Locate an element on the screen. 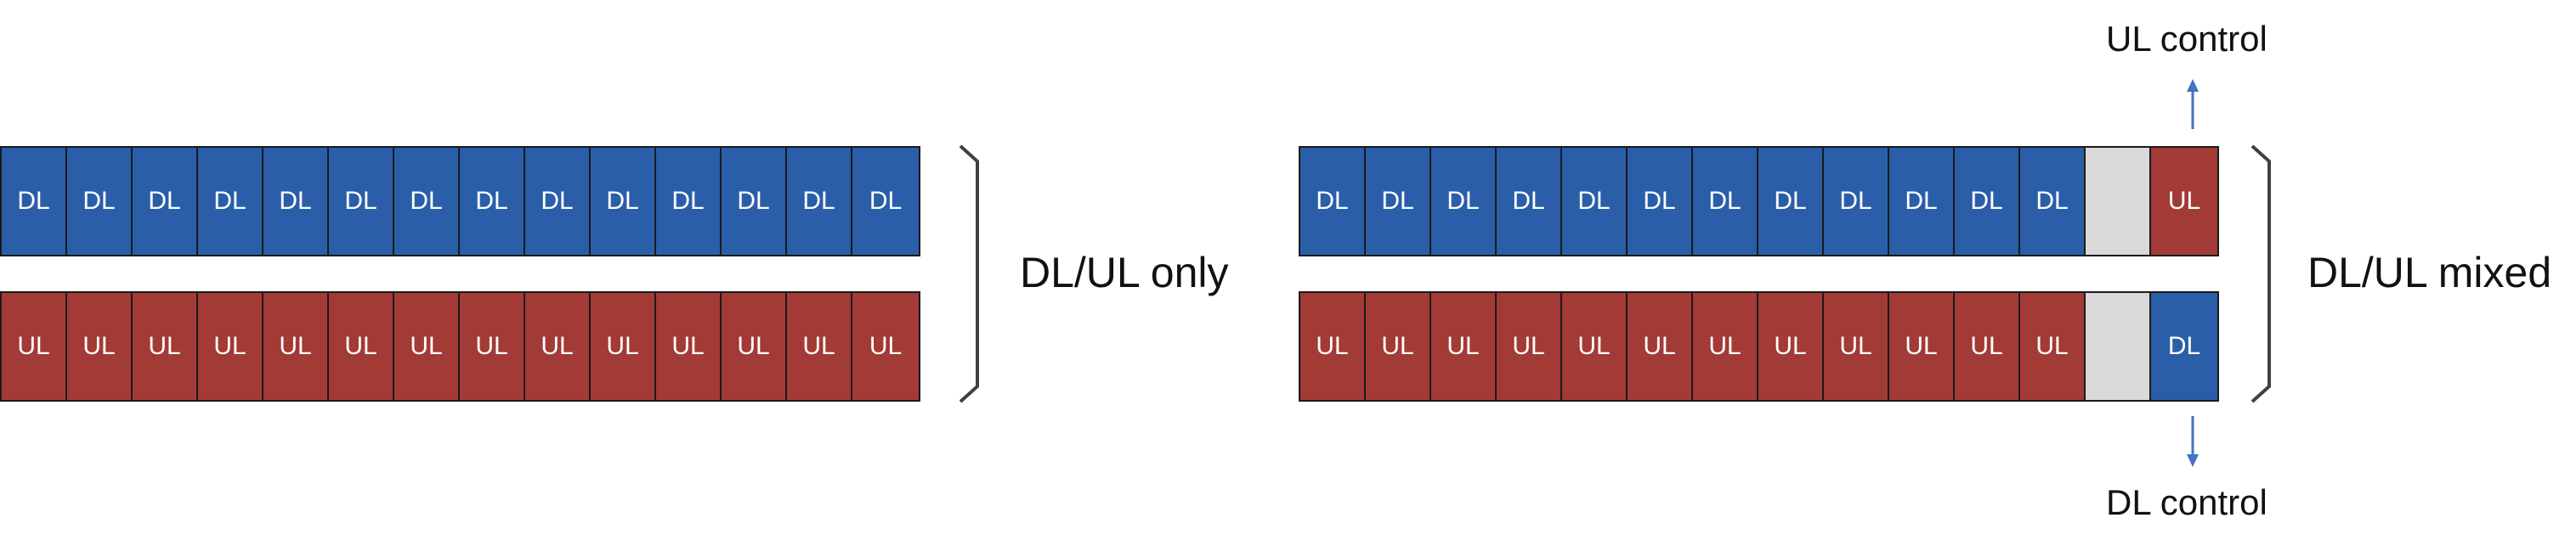 Image resolution: width=2576 pixels, height=546 pixels. dl-control-arrowhead is located at coordinates (2193, 460).